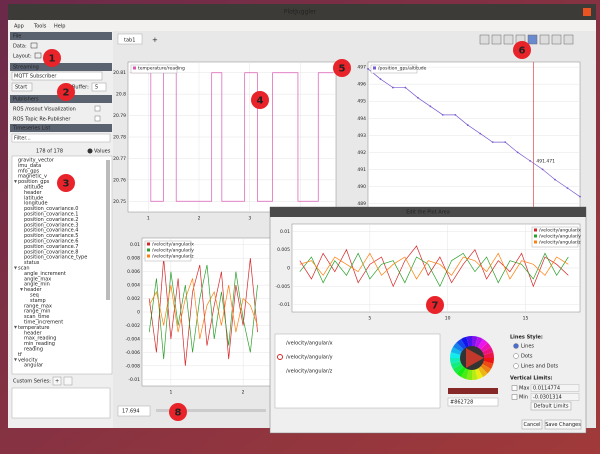  Describe the element at coordinates (40, 27) in the screenshot. I see `menu-item: Tools` at that location.